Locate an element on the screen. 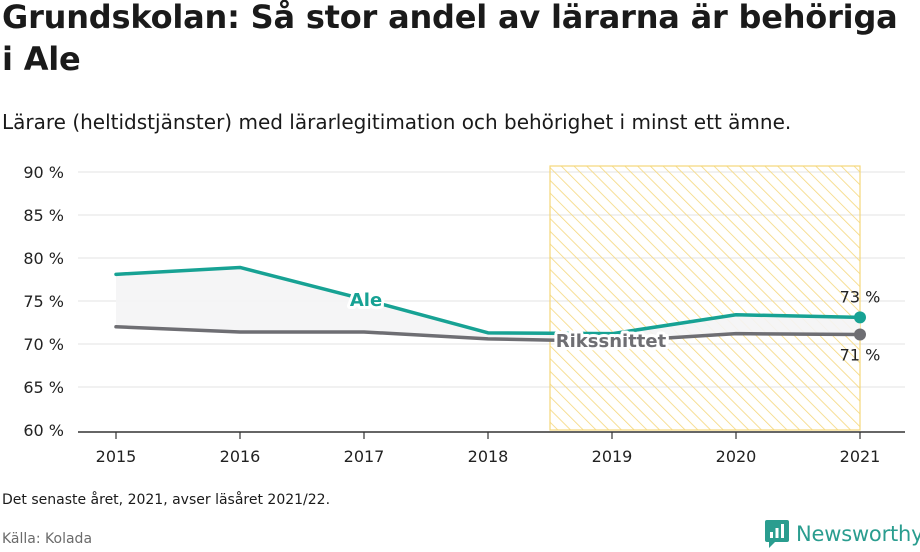 Image resolution: width=920 pixels, height=552 pixels. ale-line is located at coordinates (488, 300).